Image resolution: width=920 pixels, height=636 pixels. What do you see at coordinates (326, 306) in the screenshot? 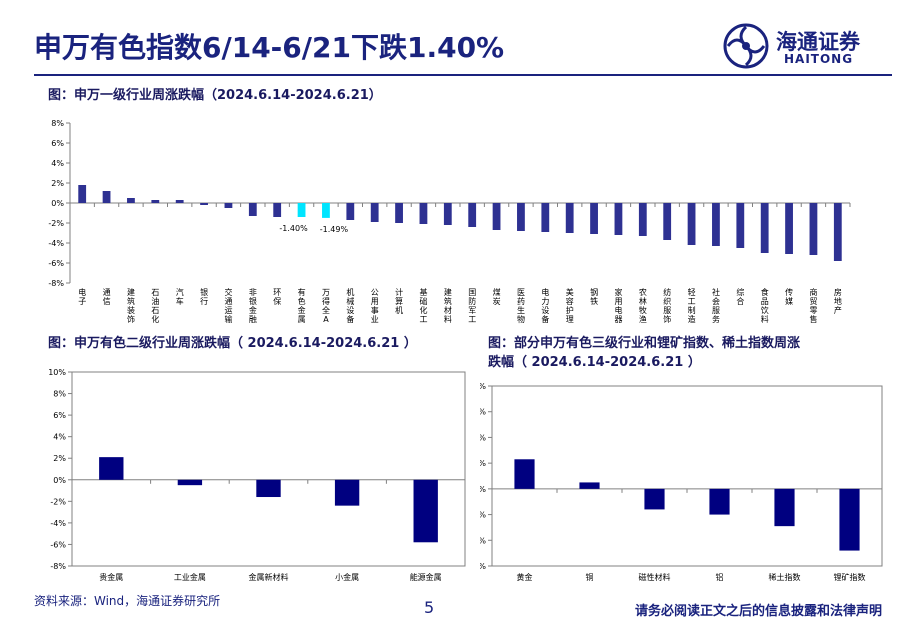
I see `category-label: 万得全 A` at bounding box center [326, 306].